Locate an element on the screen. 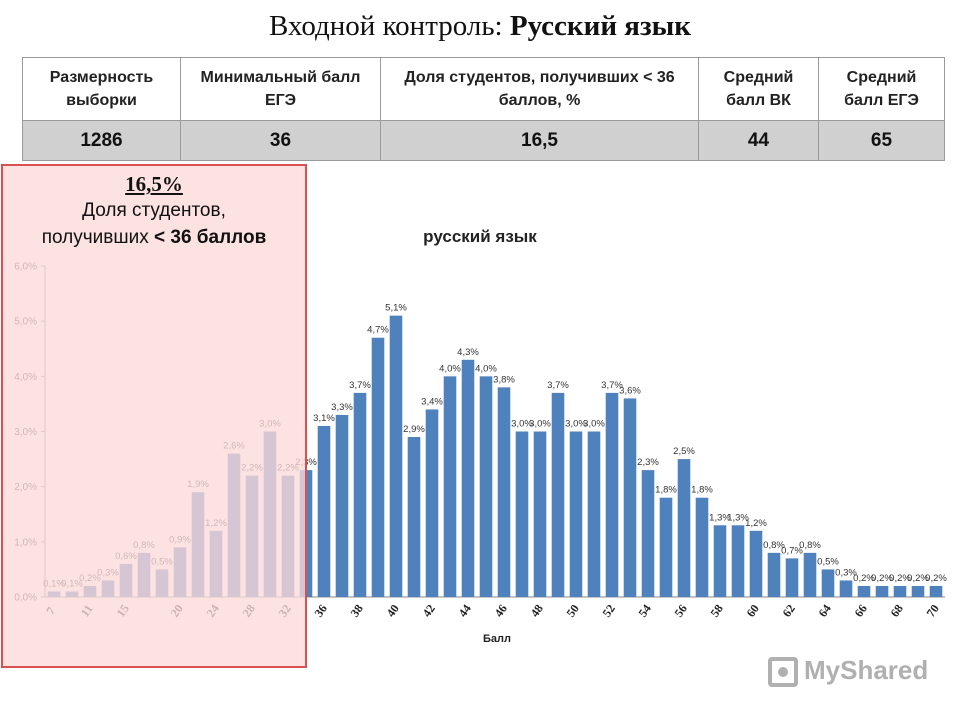 The height and width of the screenshot is (720, 960). x-tick-label: 68 is located at coordinates (897, 611).